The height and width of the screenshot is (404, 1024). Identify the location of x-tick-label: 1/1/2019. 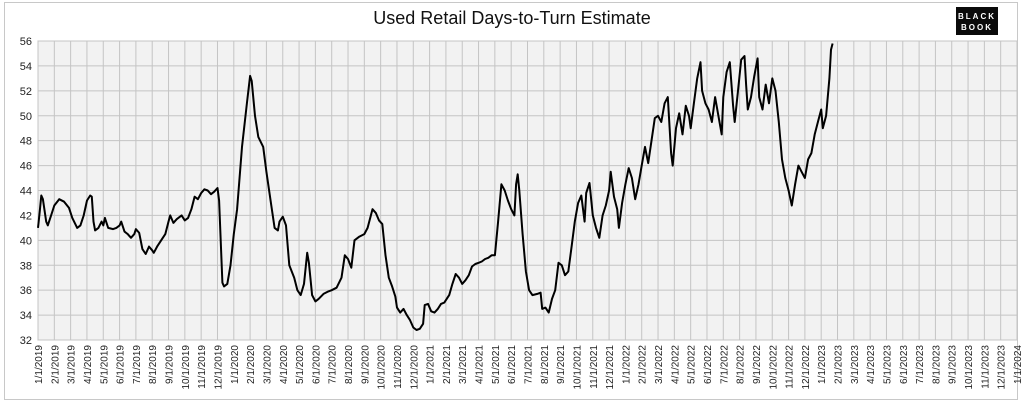
(39, 364).